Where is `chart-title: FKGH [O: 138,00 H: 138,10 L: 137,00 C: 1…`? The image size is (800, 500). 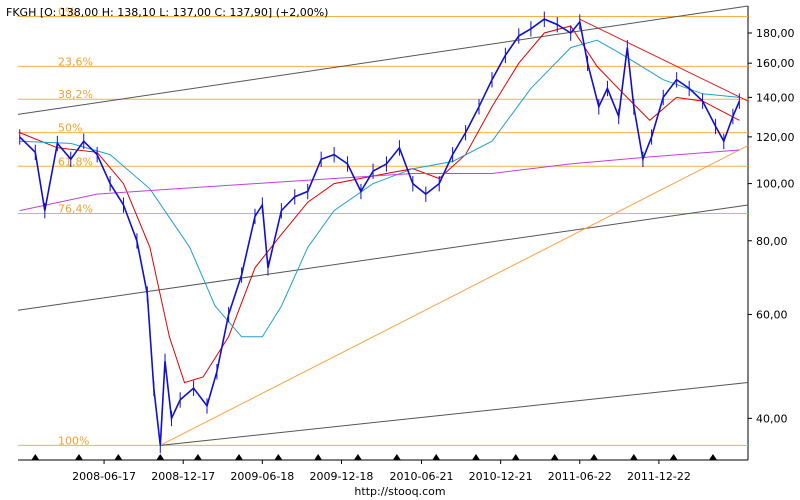 chart-title: FKGH [O: 138,00 H: 138,10 L: 137,00 C: 1… is located at coordinates (167, 12).